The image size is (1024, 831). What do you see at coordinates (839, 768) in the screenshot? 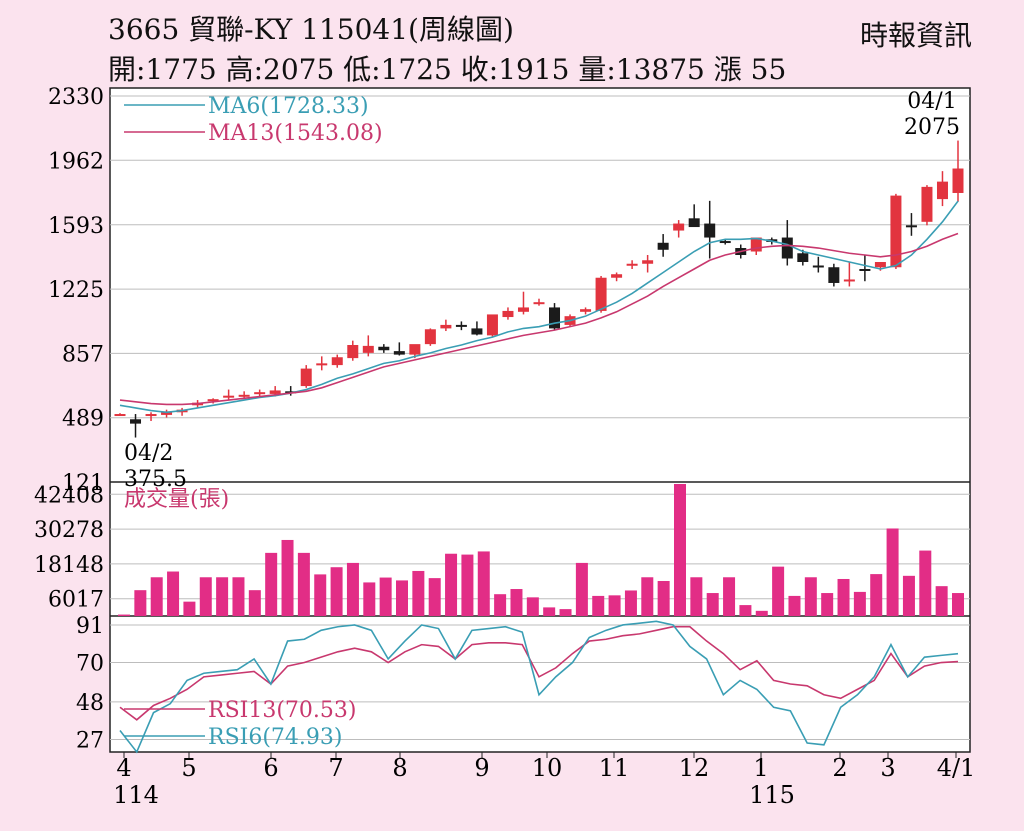
I see `x-tick-label: 2` at bounding box center [839, 768].